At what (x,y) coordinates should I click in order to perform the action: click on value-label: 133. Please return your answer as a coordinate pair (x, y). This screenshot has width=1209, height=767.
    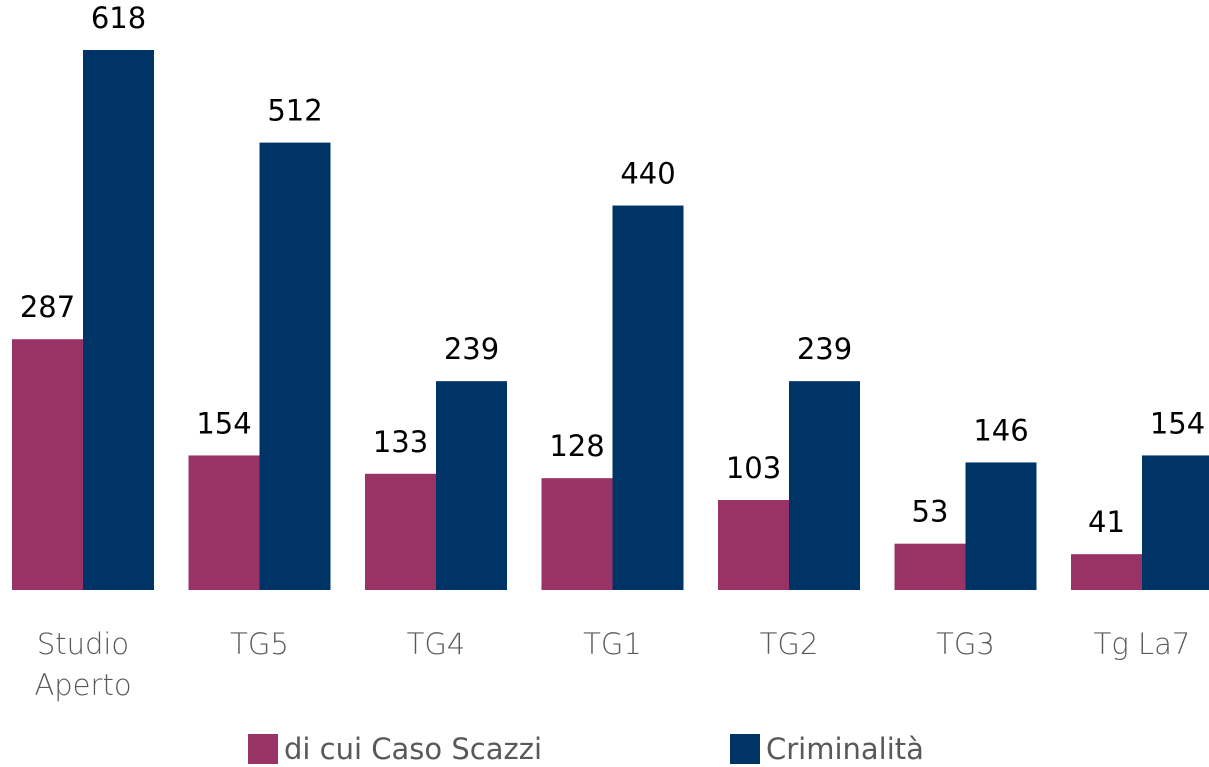
    Looking at the image, I should click on (400, 442).